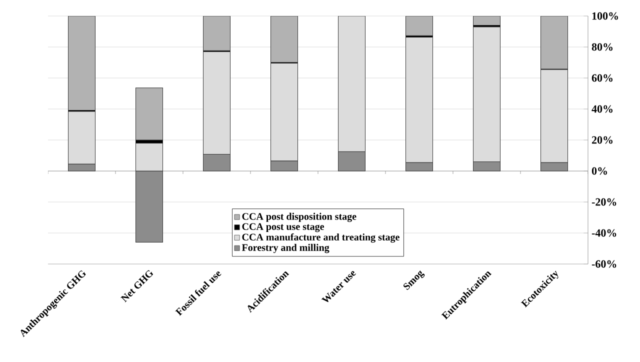  What do you see at coordinates (604, 264) in the screenshot?
I see `y-tick-label: -60%` at bounding box center [604, 264].